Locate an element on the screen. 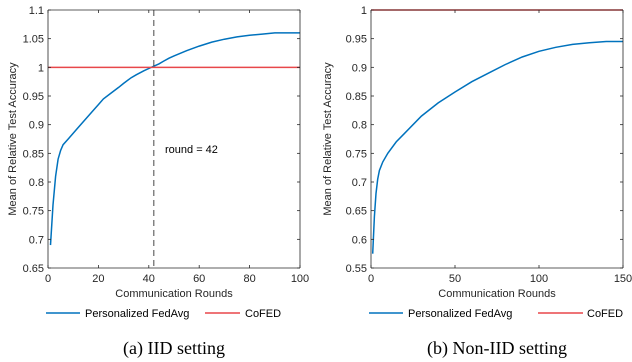 This screenshot has height=362, width=632. x-tick-label: 40 is located at coordinates (149, 279).